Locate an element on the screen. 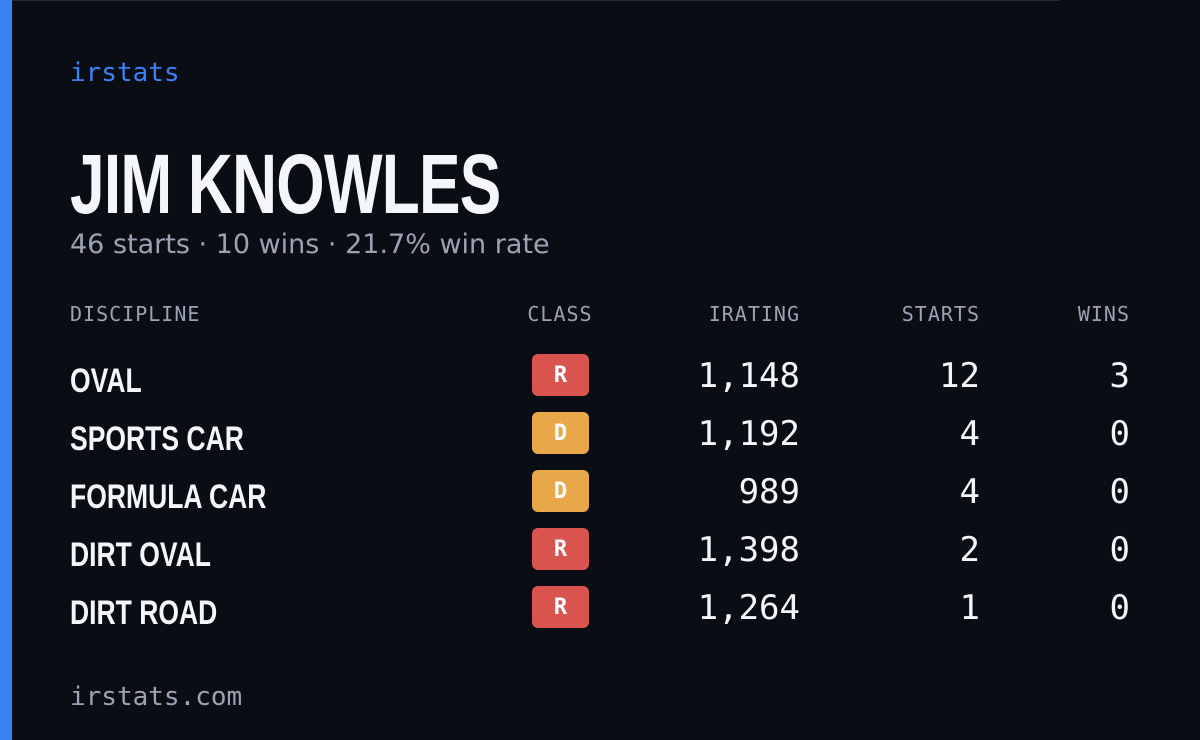 Image resolution: width=1200 pixels, height=740 pixels. irating: 1,148 is located at coordinates (748, 376).